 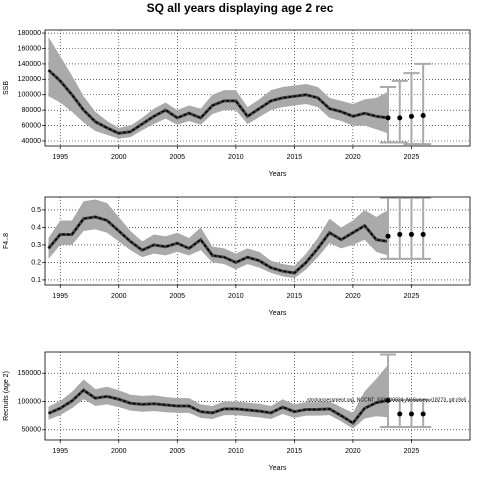 I want to click on y-tick-label: 160000, so click(x=29, y=48).